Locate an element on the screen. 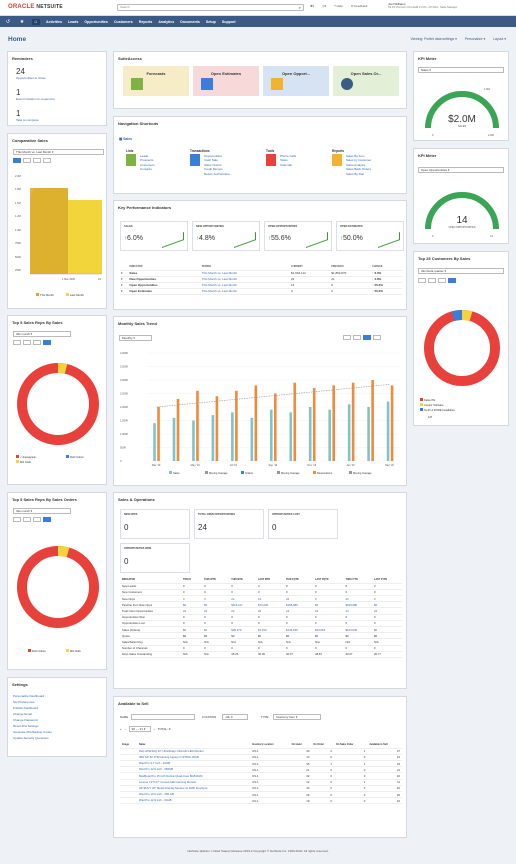 Image resolution: width=516 pixels, height=864 pixels. column-header: Available to Sell is located at coordinates (384, 745).